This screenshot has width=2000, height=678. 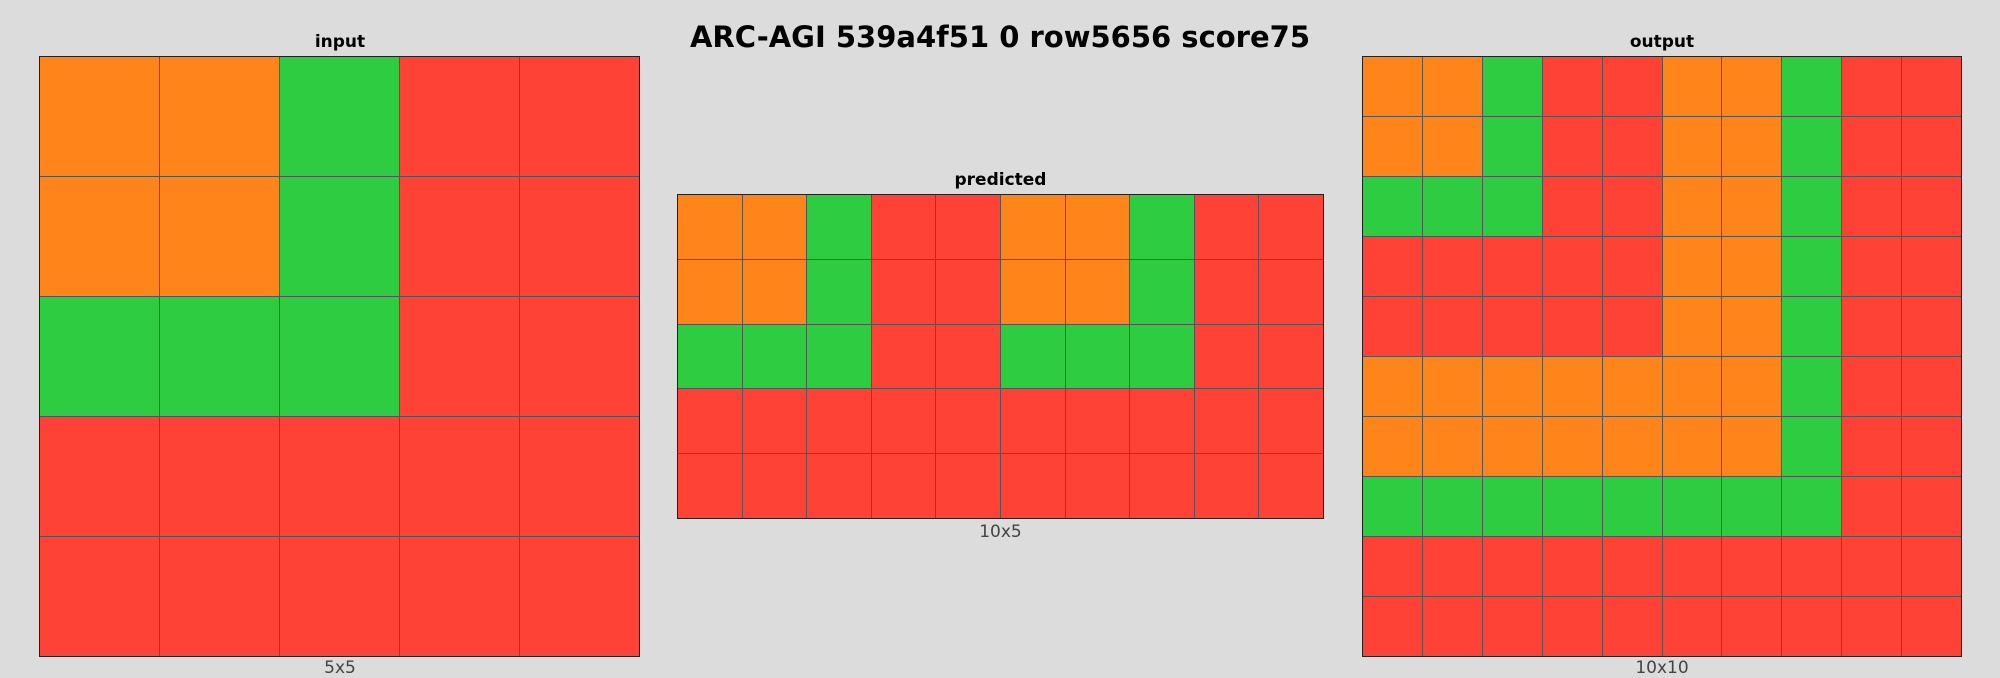 I want to click on input-dims: 5x5, so click(x=340, y=668).